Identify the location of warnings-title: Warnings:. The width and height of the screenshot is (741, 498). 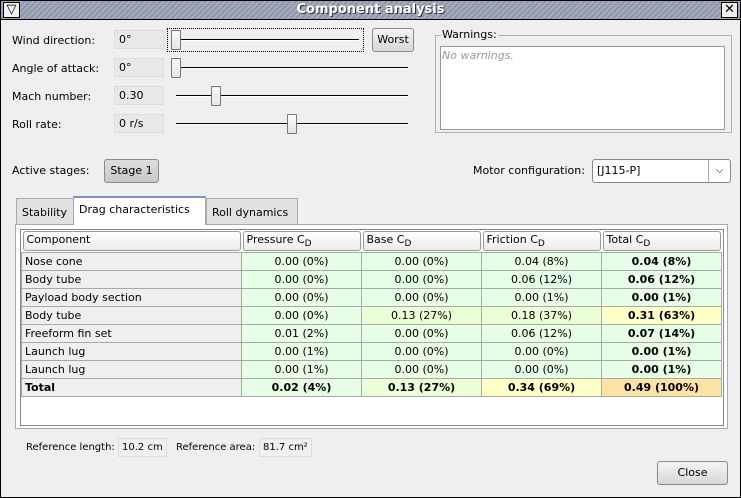
(469, 34).